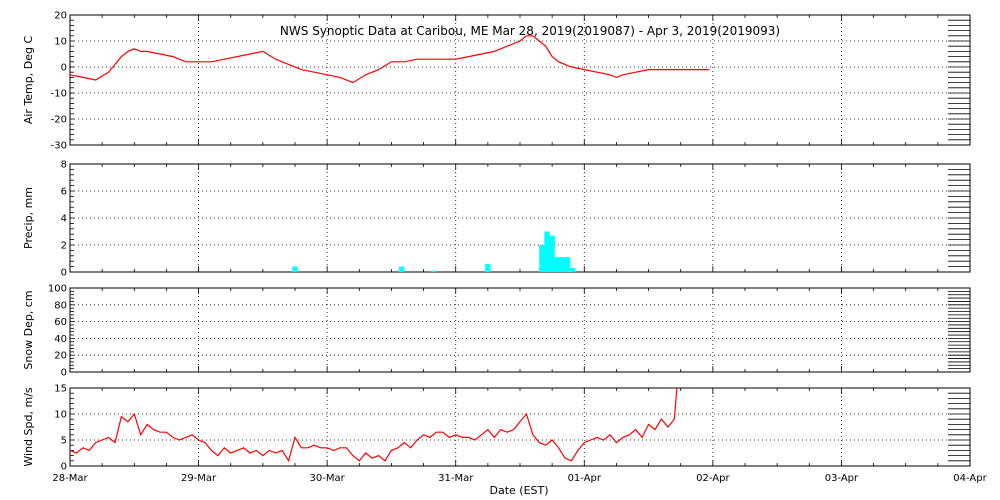 This screenshot has height=500, width=1000. Describe the element at coordinates (64, 192) in the screenshot. I see `precip-ytick-label: 6` at that location.